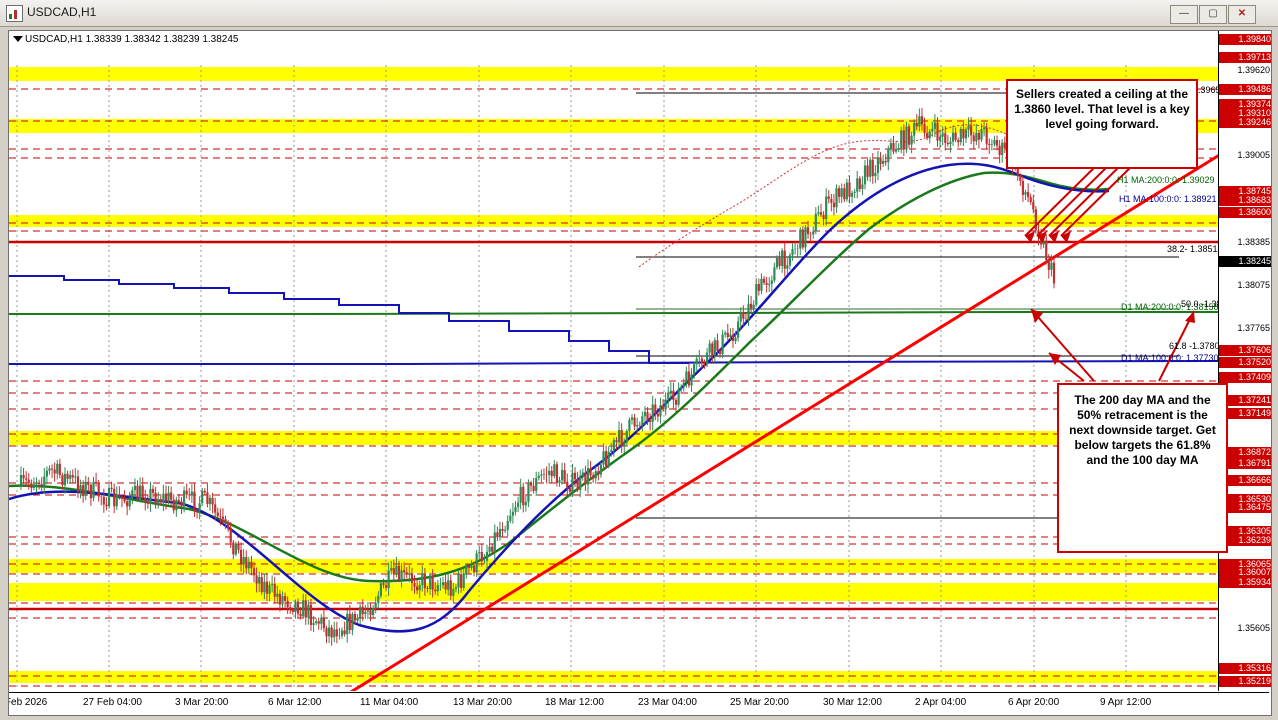 The height and width of the screenshot is (720, 1278). I want to click on price-level-tag: 1.36065, so click(1245, 564).